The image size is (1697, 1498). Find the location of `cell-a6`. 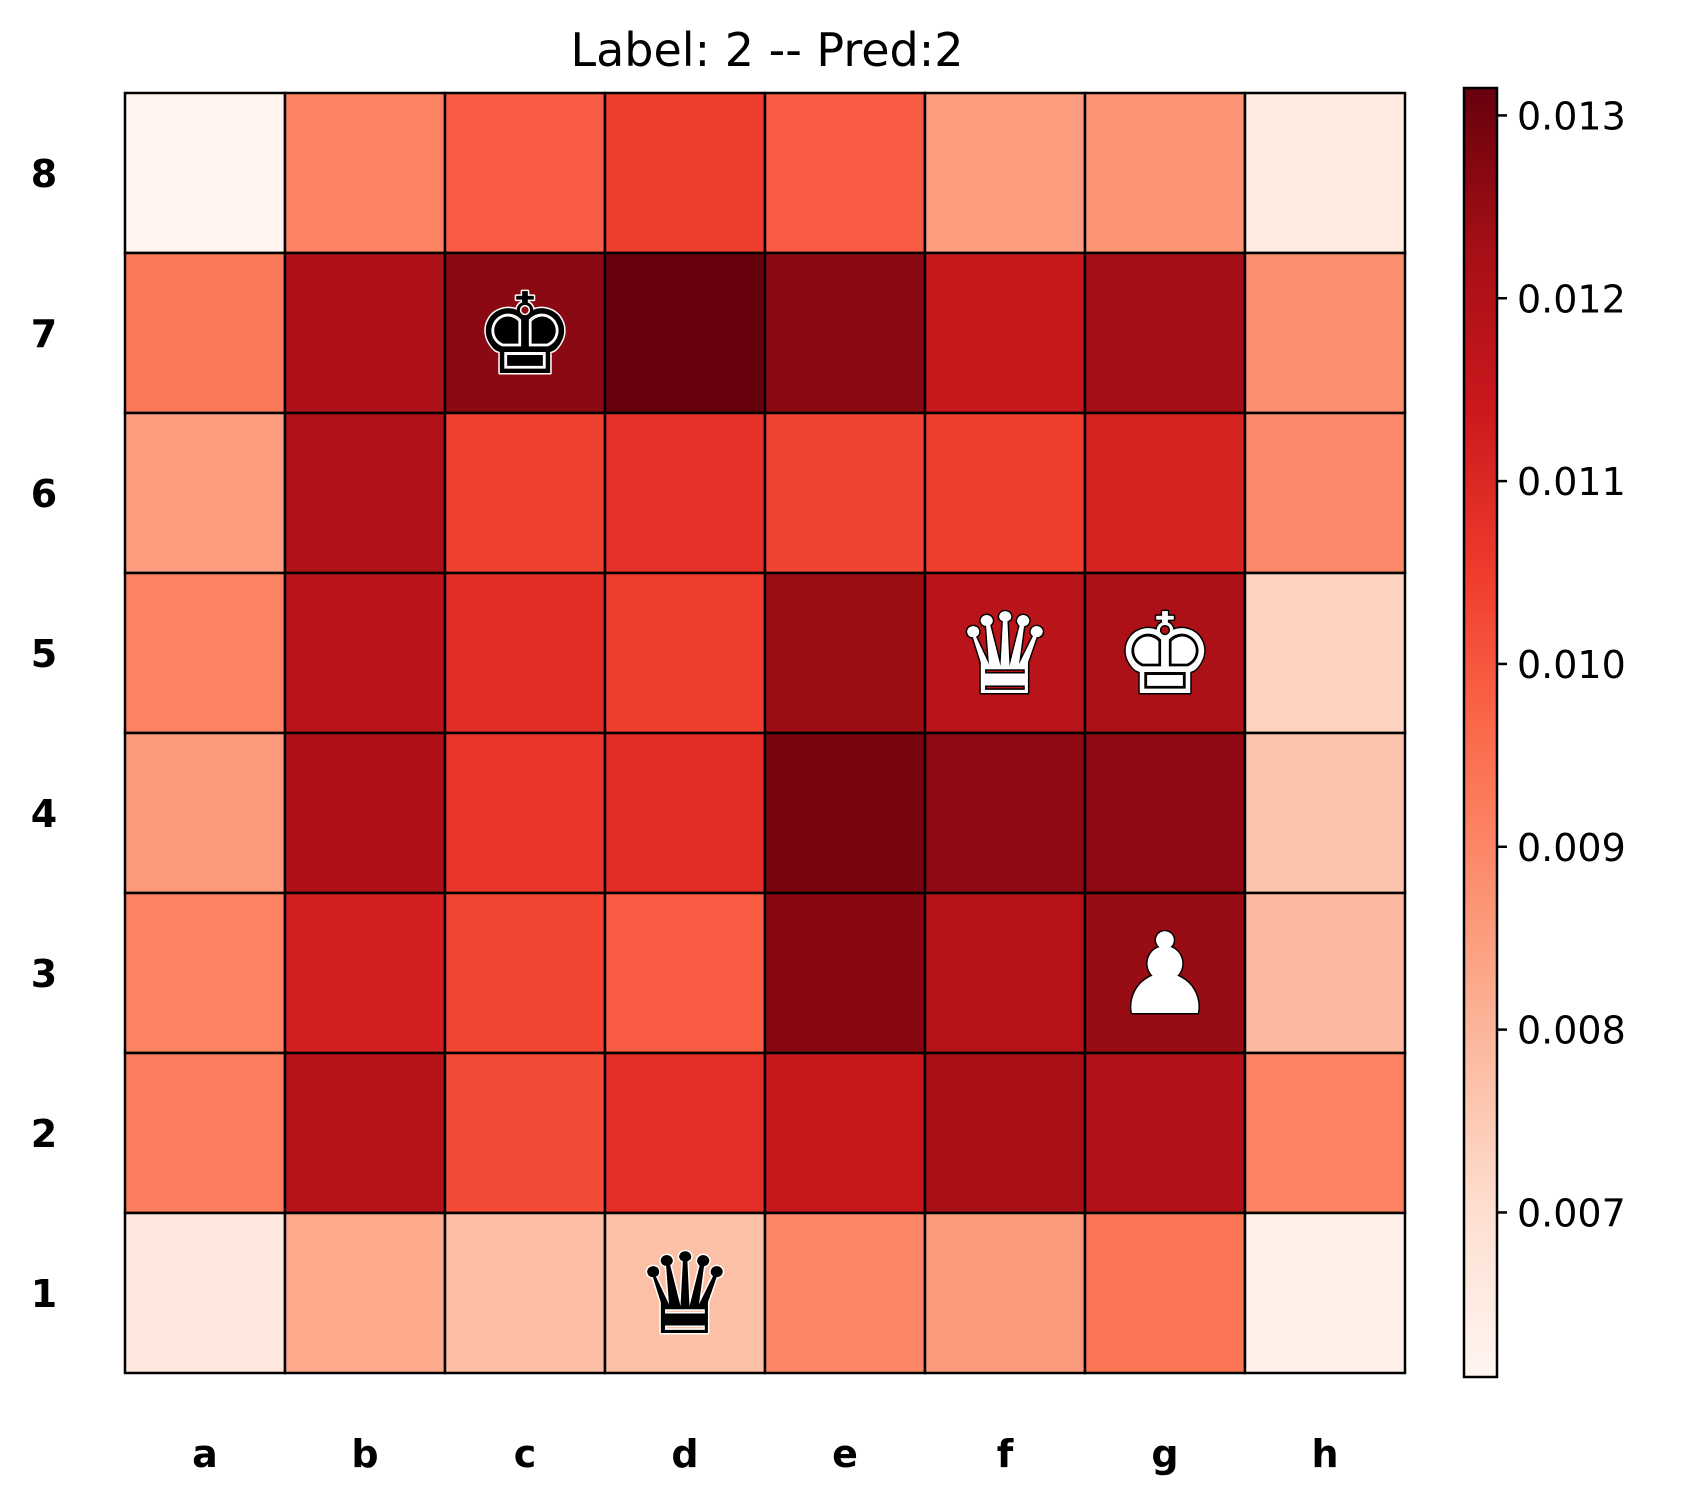

cell-a6 is located at coordinates (205, 493).